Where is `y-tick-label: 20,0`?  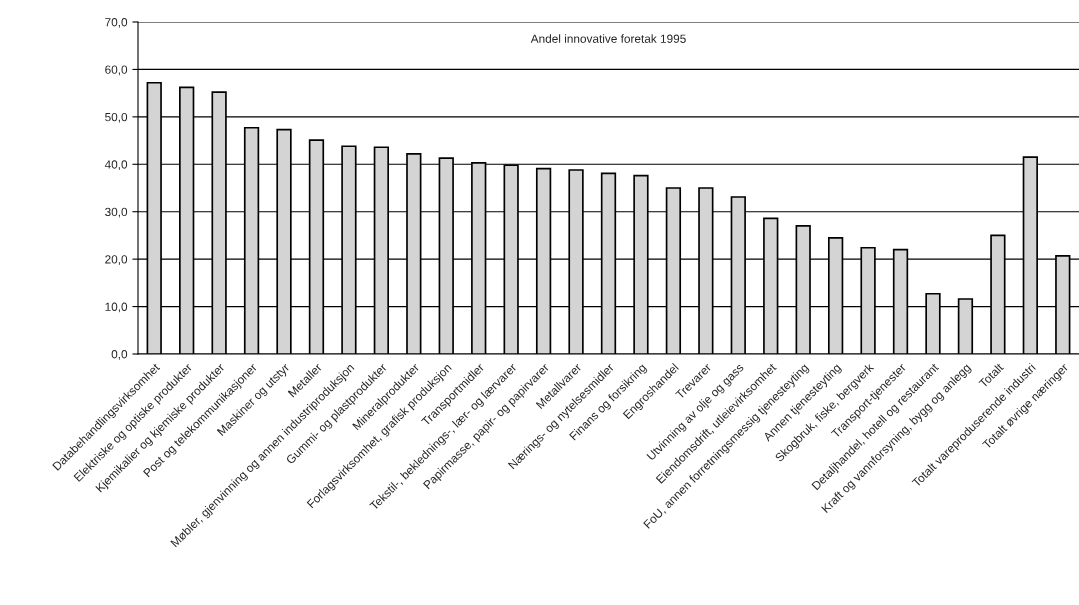
y-tick-label: 20,0 is located at coordinates (116, 260).